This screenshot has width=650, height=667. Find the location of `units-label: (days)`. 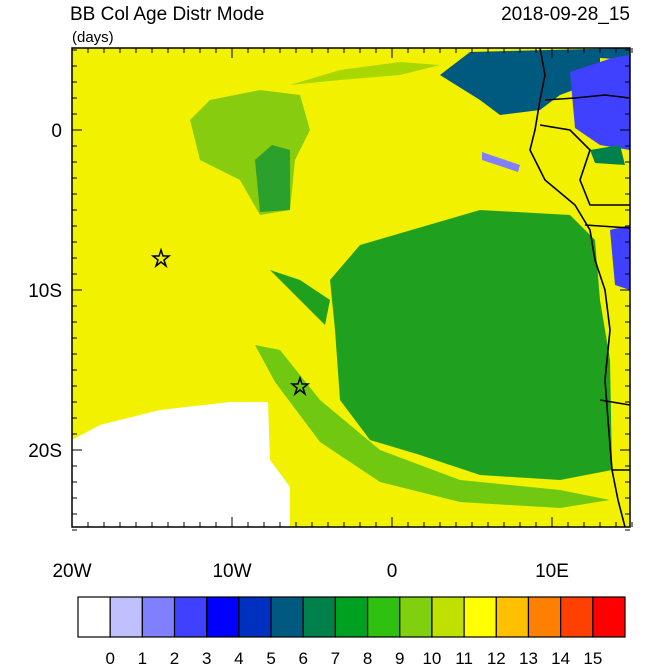

units-label: (days) is located at coordinates (93, 37).